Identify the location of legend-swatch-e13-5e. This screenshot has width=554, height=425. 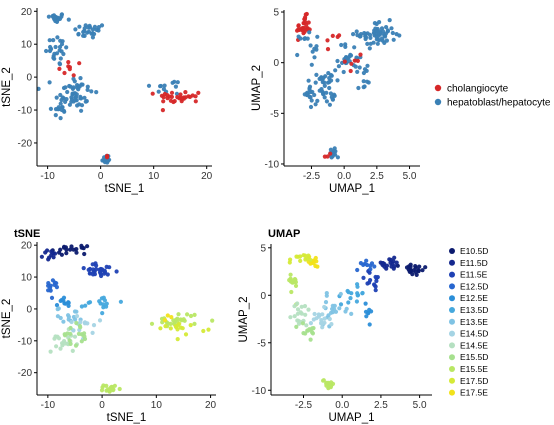
(452, 321).